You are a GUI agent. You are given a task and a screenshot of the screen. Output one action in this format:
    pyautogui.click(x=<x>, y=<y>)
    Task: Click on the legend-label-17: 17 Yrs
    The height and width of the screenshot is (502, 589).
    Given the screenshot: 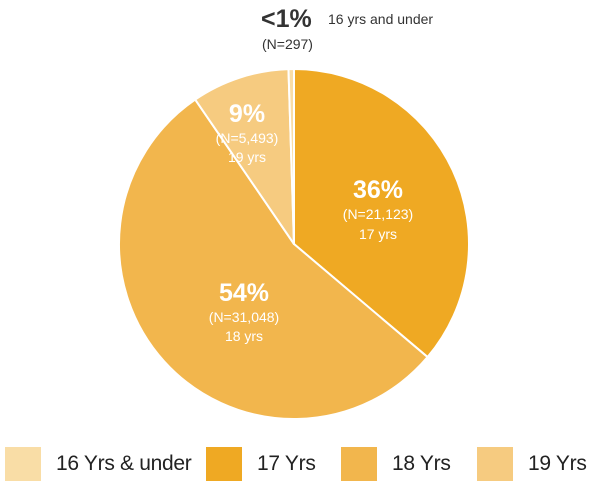 What is the action you would take?
    pyautogui.click(x=286, y=463)
    